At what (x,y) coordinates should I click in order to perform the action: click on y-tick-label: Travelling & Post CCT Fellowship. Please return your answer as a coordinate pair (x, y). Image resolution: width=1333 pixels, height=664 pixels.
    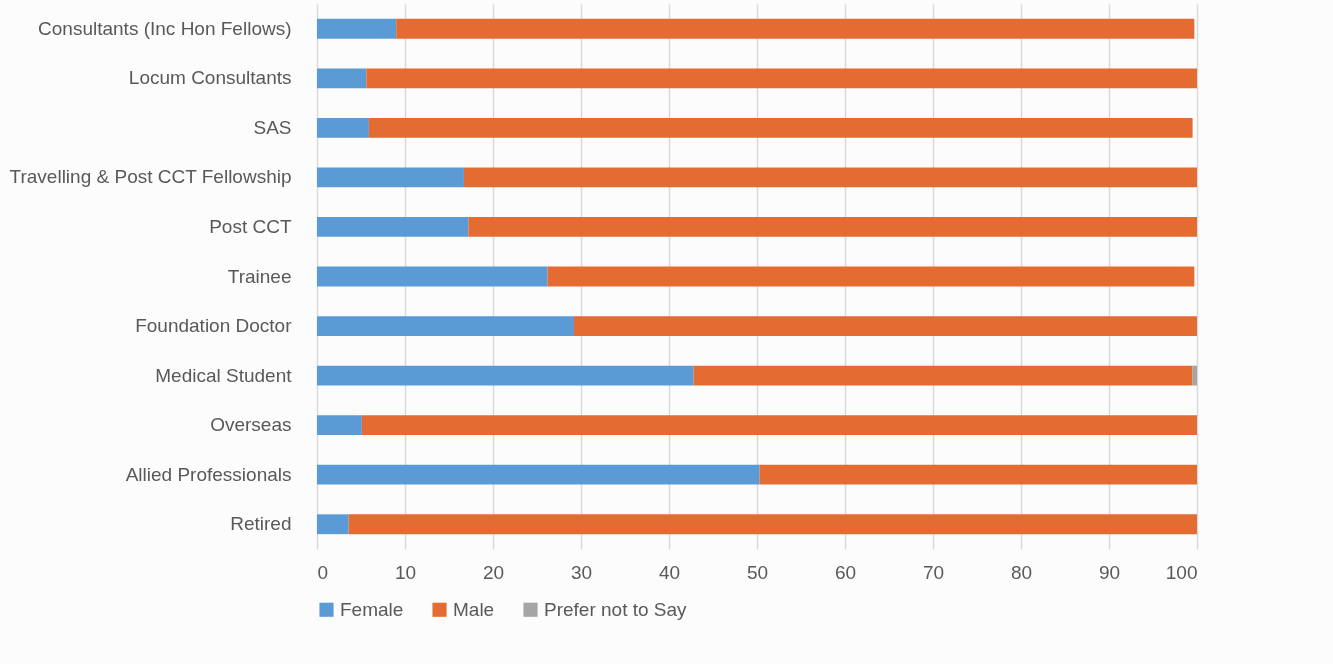
    Looking at the image, I should click on (150, 177).